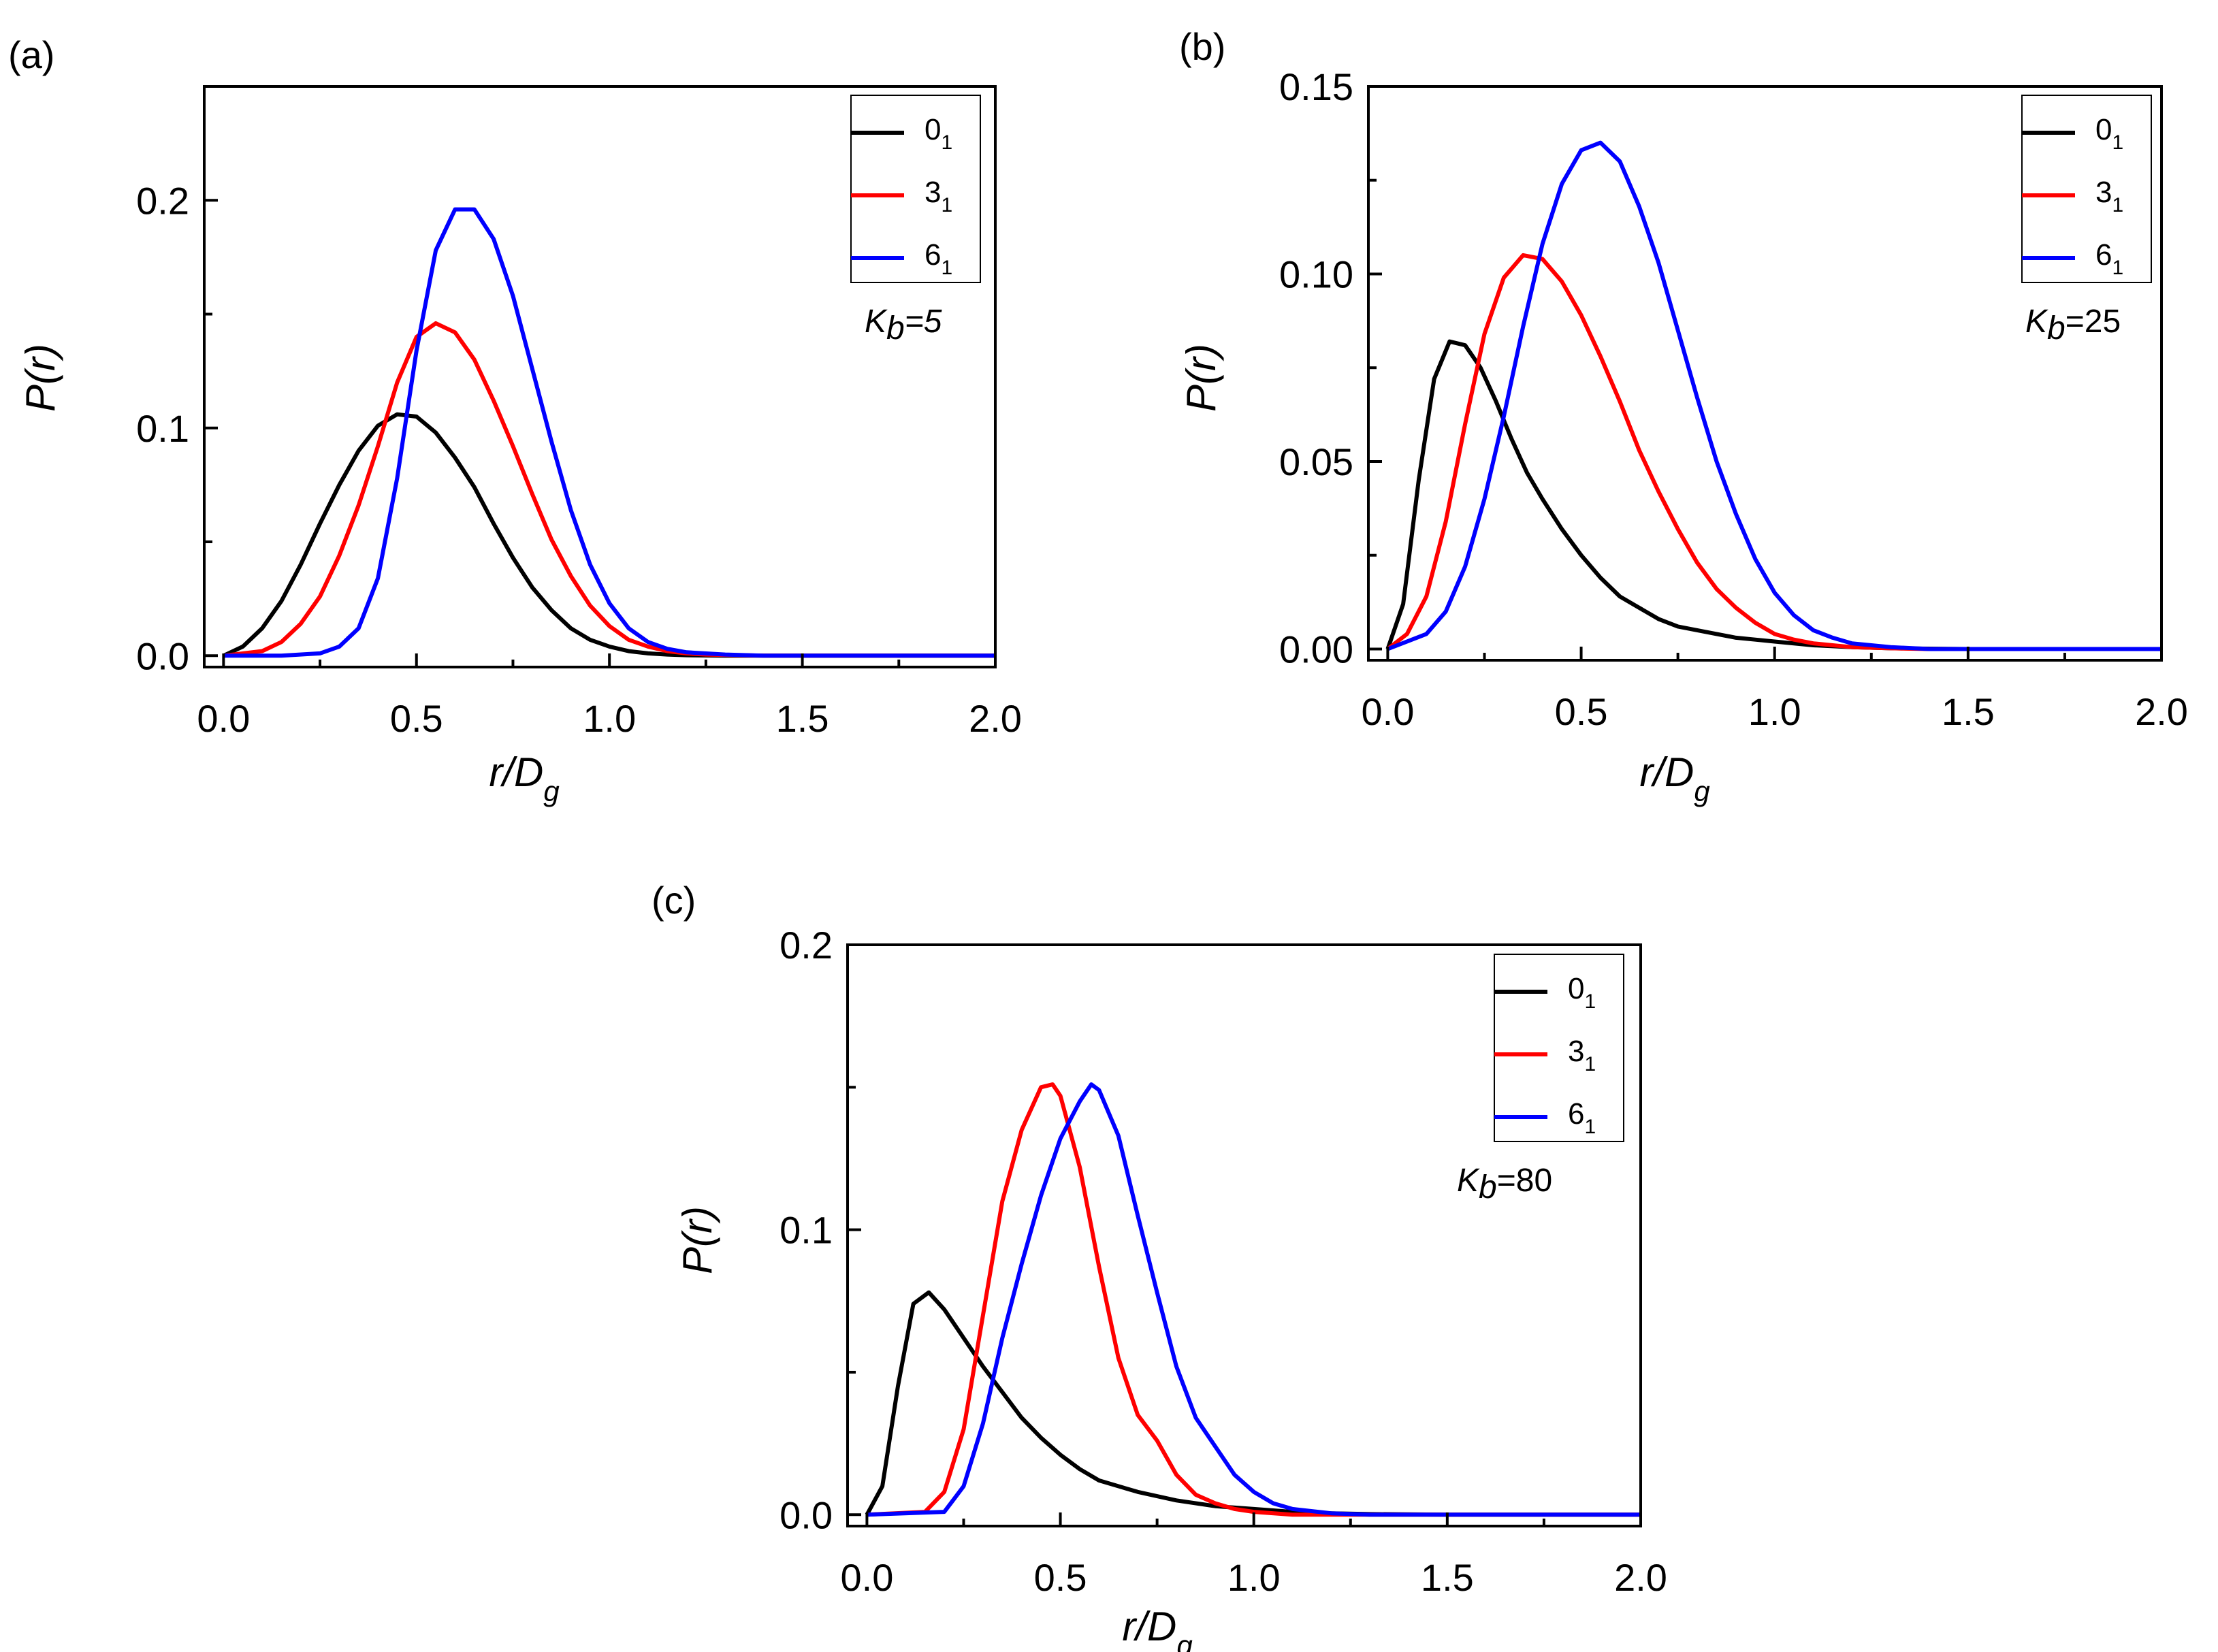 This screenshot has width=2218, height=1652. I want to click on plot-frame-b, so click(1765, 373).